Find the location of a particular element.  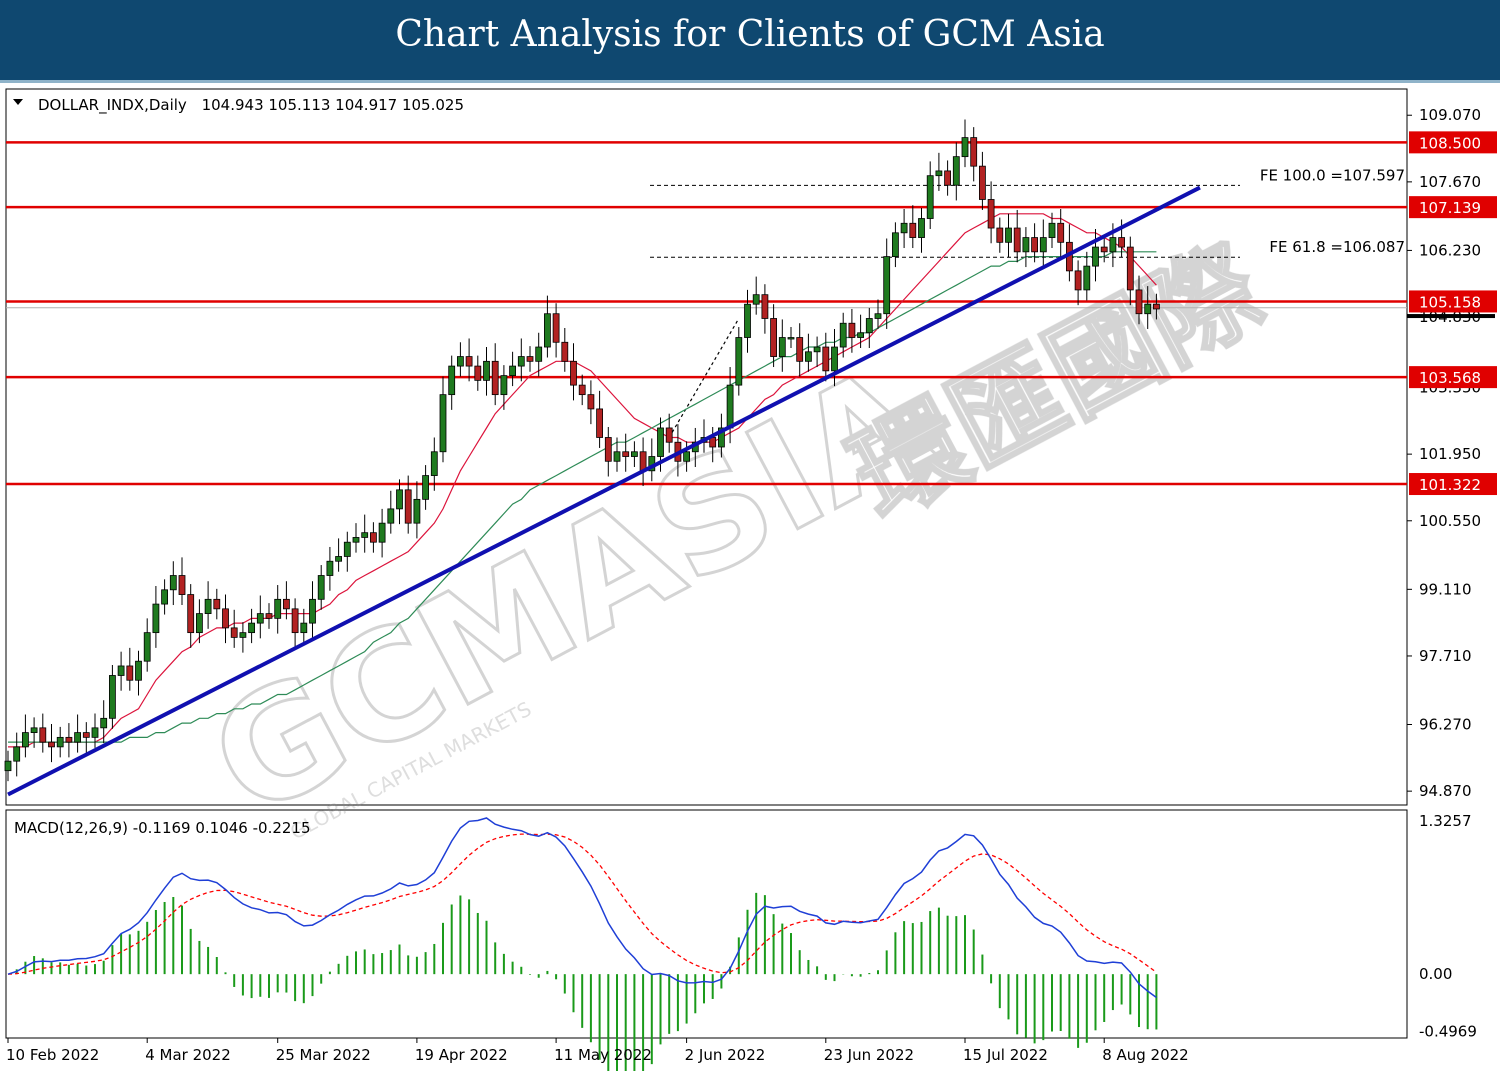

level-label-2: 105.158 is located at coordinates (1453, 301).